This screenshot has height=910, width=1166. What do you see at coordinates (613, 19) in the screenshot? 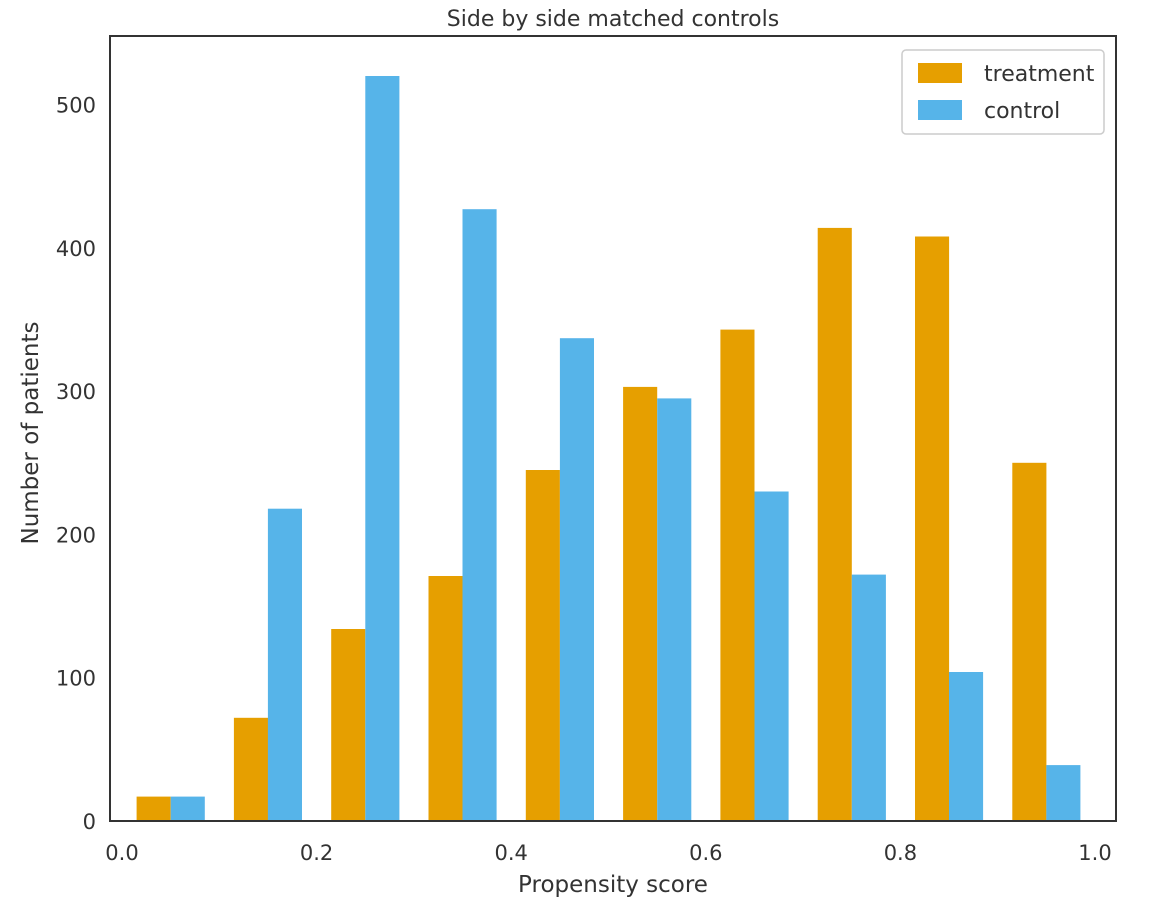
I see `chart-title: Side by side matched controls` at bounding box center [613, 19].